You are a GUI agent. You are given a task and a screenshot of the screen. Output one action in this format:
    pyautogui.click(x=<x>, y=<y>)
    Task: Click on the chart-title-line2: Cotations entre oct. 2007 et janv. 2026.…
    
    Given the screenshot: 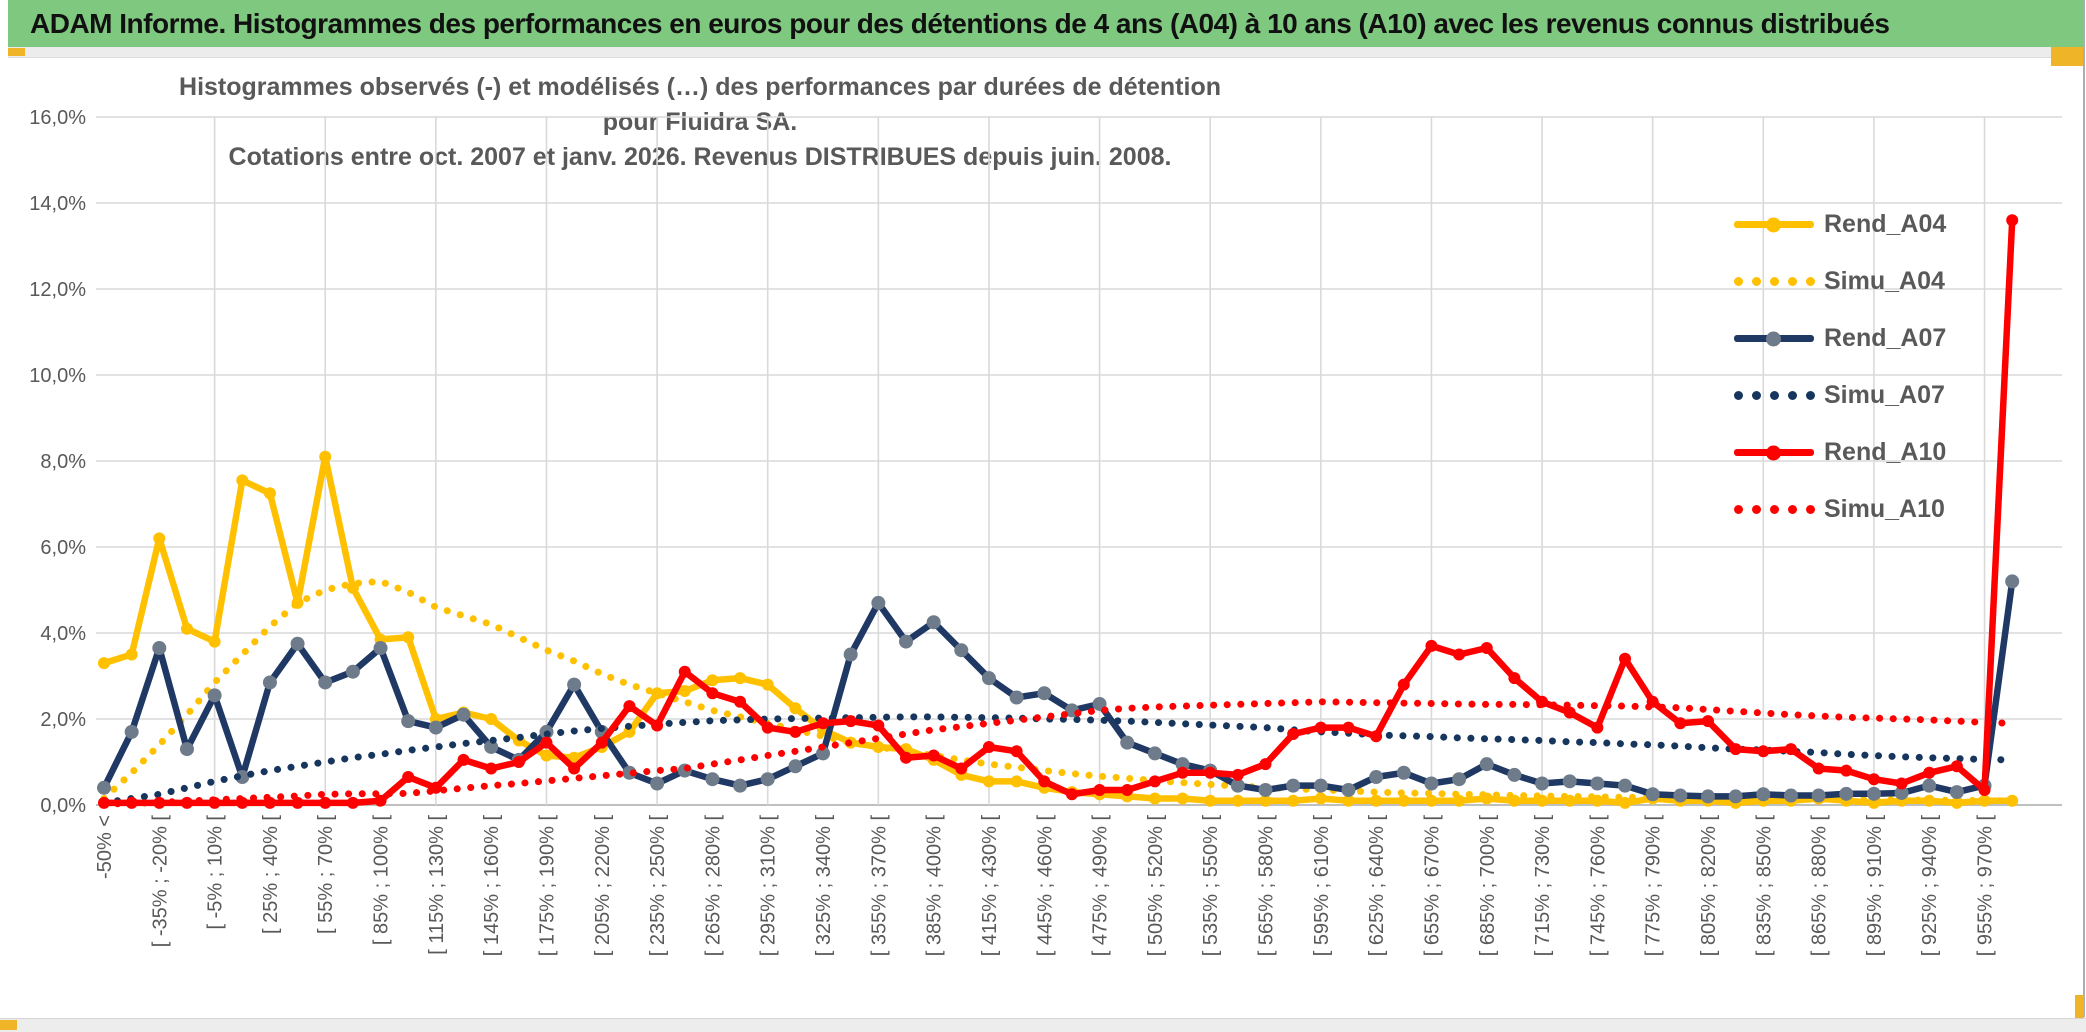 What is the action you would take?
    pyautogui.click(x=700, y=157)
    